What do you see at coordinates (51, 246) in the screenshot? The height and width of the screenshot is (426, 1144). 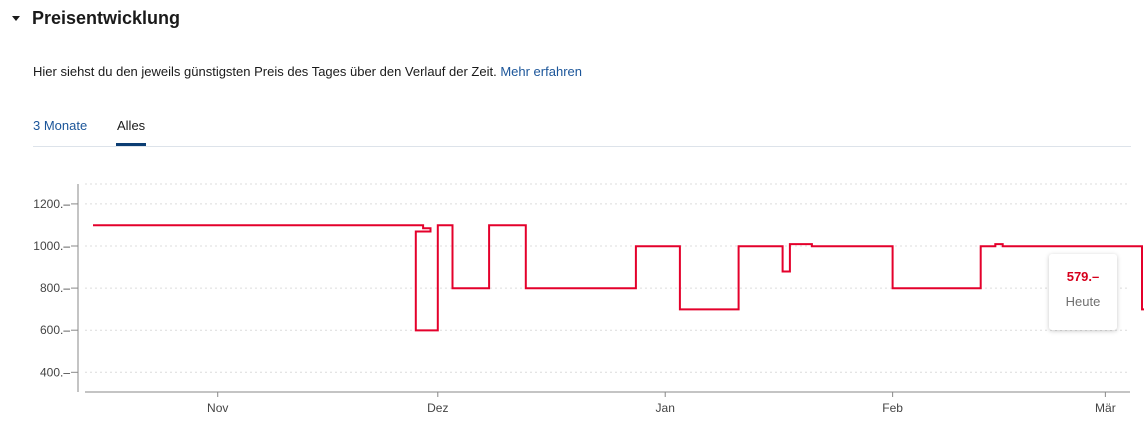 I see `y-tick-label: 1000.–` at bounding box center [51, 246].